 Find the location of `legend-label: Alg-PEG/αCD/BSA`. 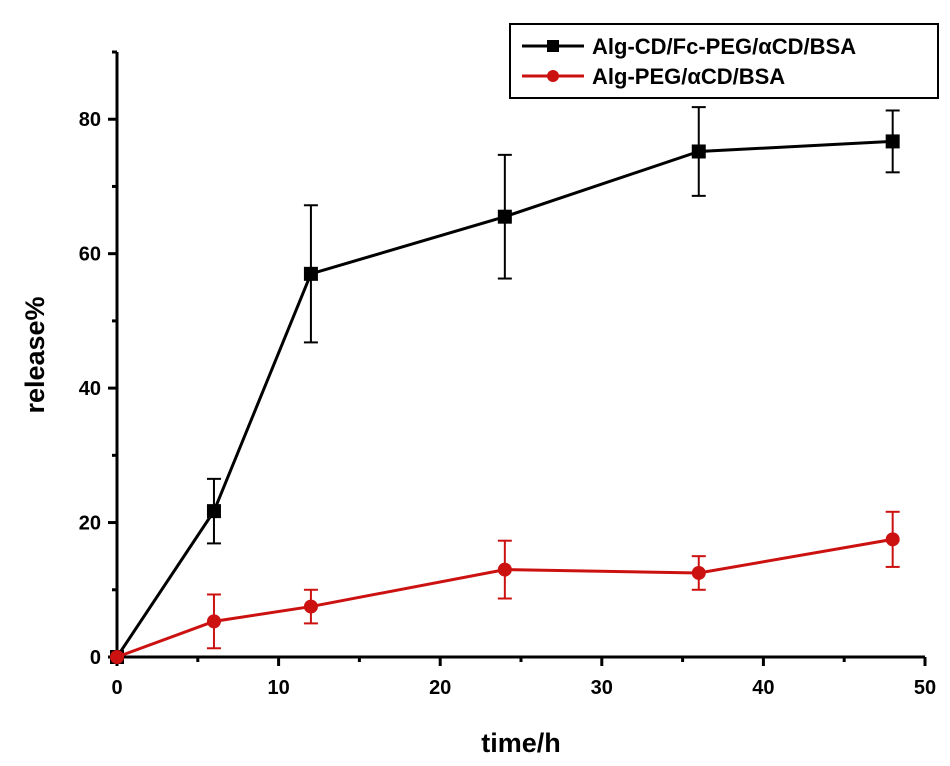

legend-label: Alg-PEG/αCD/BSA is located at coordinates (688, 76).